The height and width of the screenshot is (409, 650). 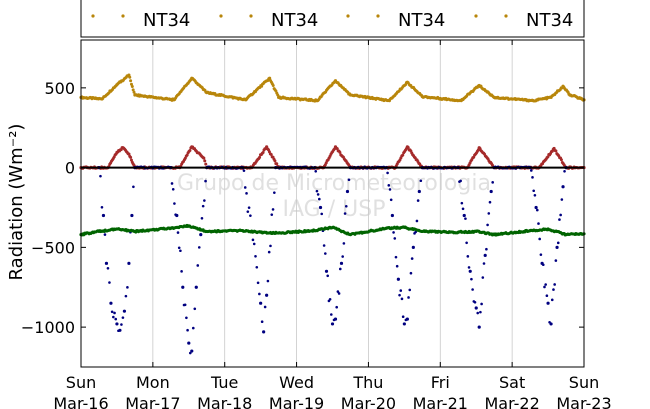 I want to click on x-tick-label-date: Mar-16, so click(x=80, y=401).